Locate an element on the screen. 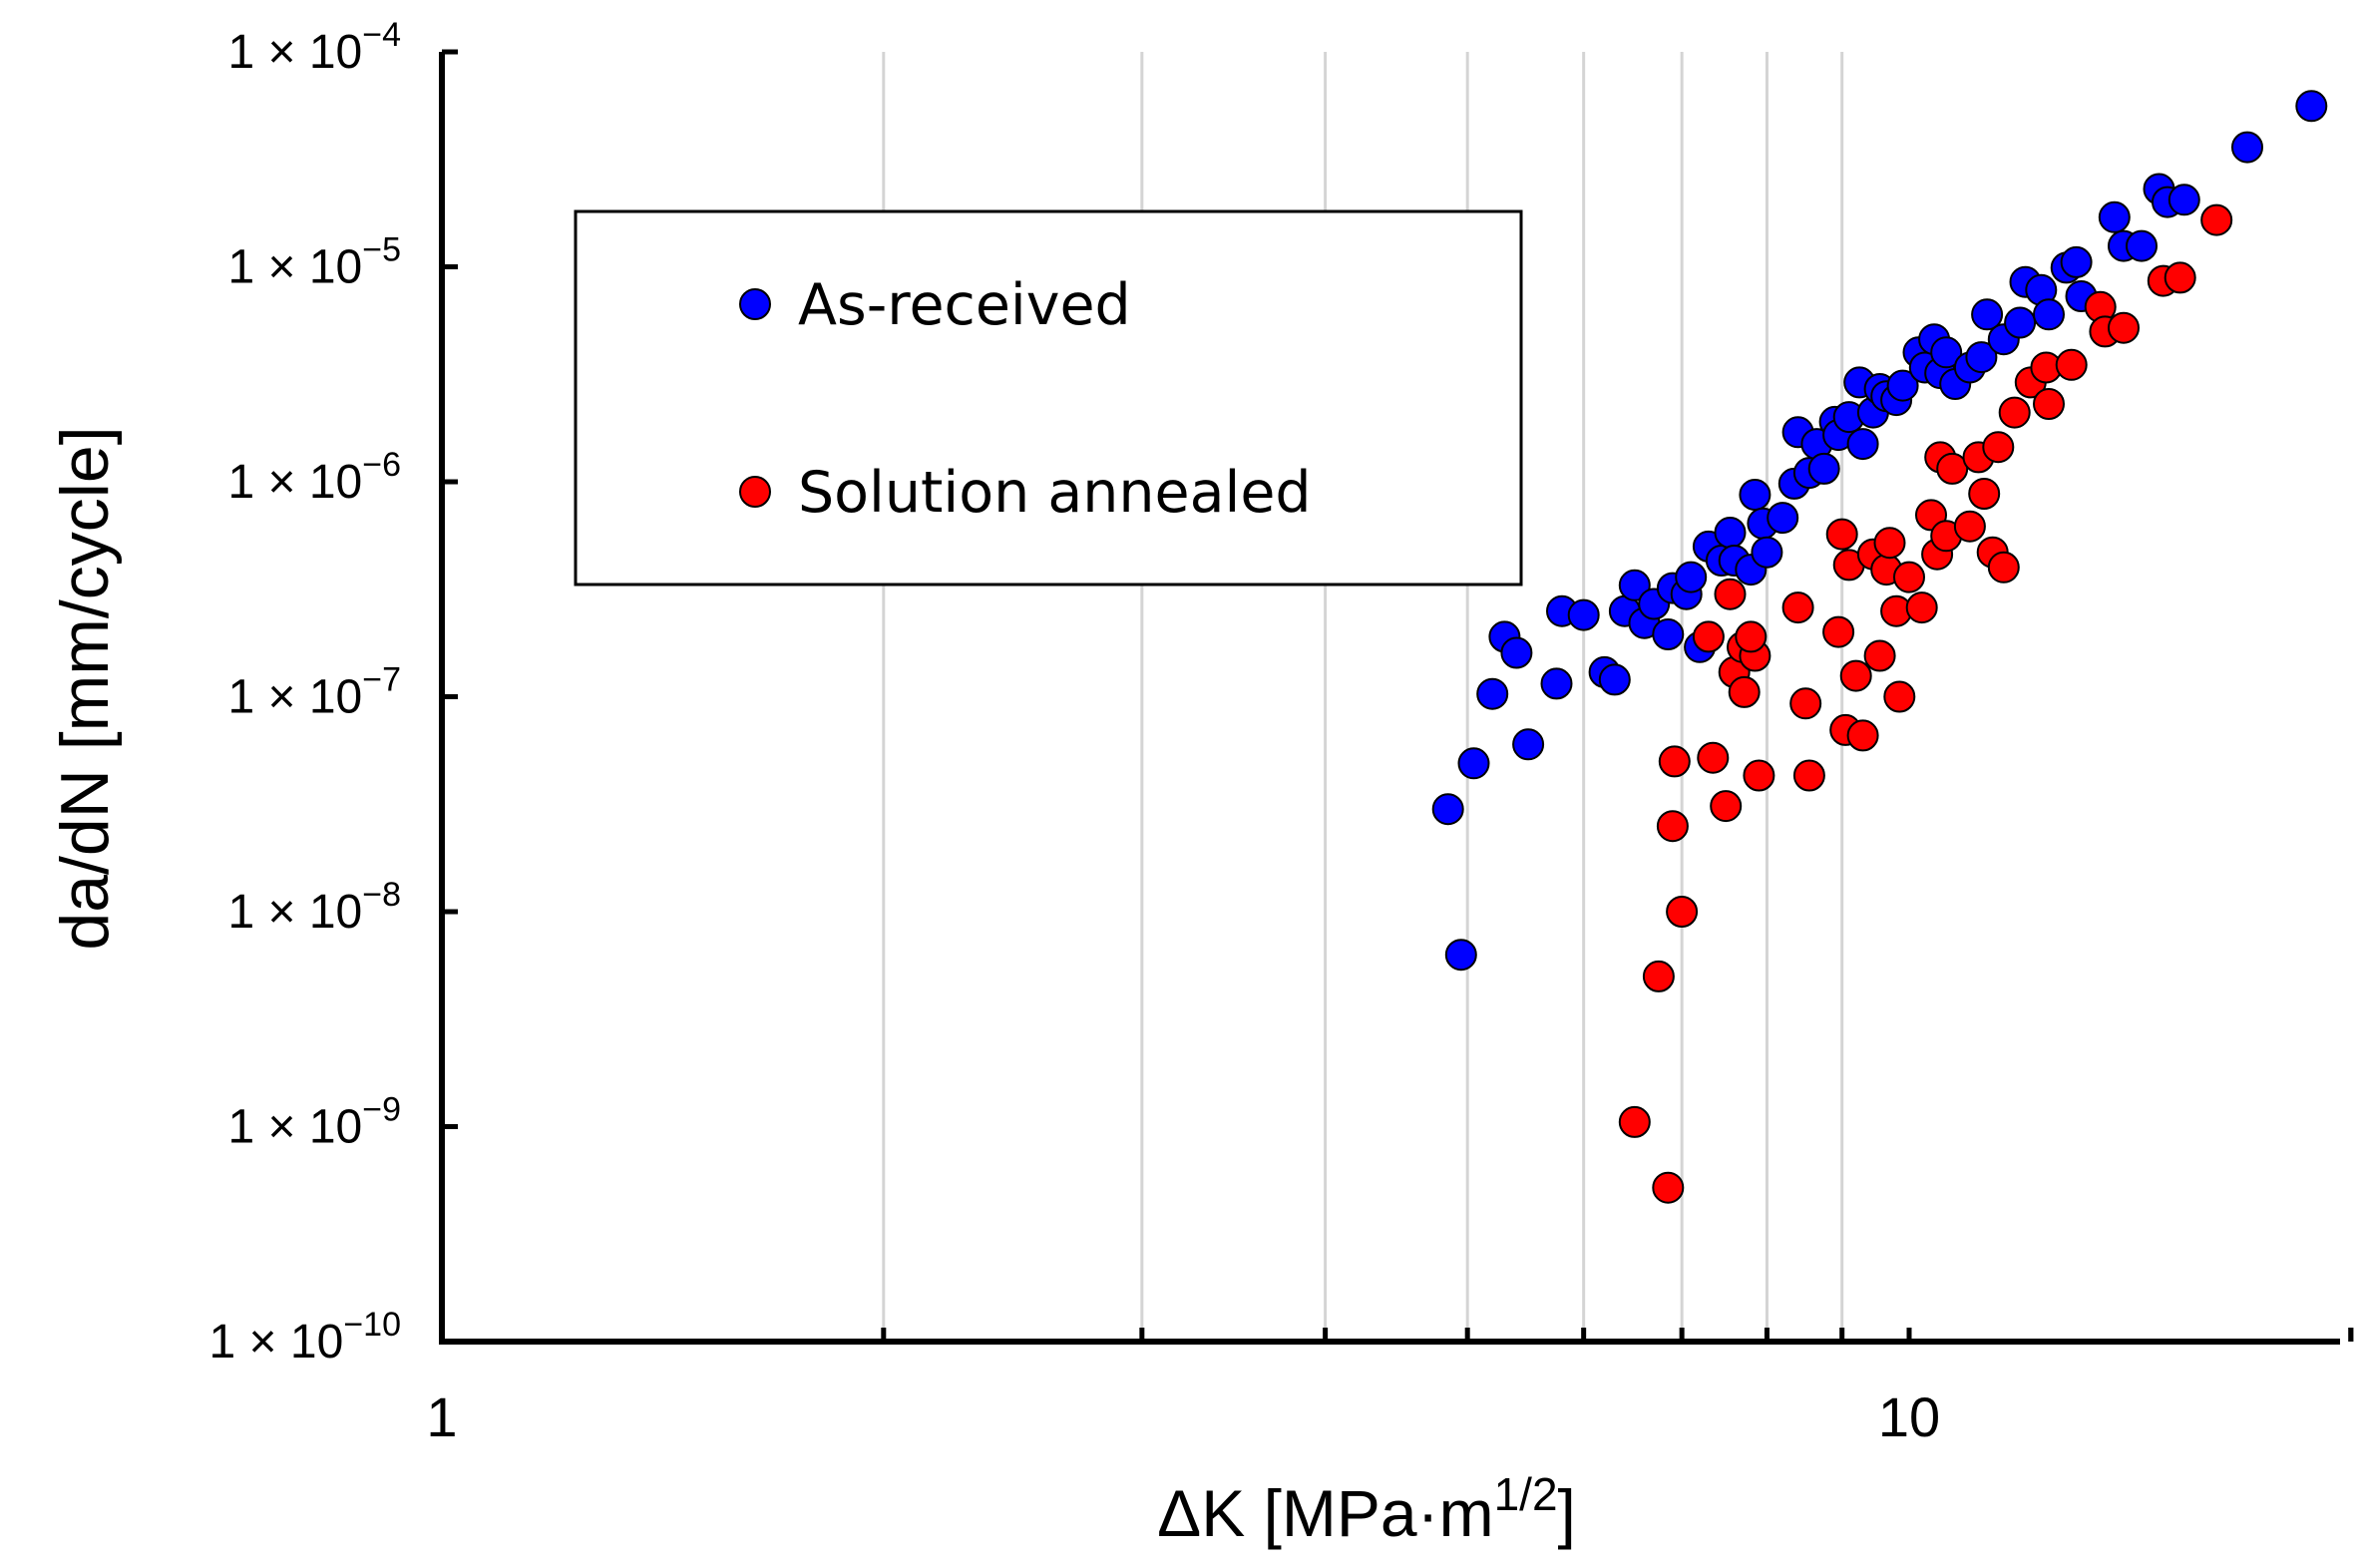 This screenshot has height=1568, width=2361. legend-label-solution-annealed: Solution annealed is located at coordinates (1055, 493).